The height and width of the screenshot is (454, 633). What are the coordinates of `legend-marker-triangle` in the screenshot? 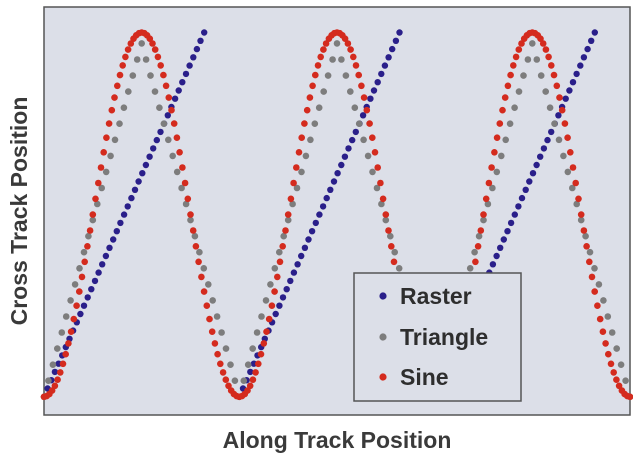 It's located at (383, 337).